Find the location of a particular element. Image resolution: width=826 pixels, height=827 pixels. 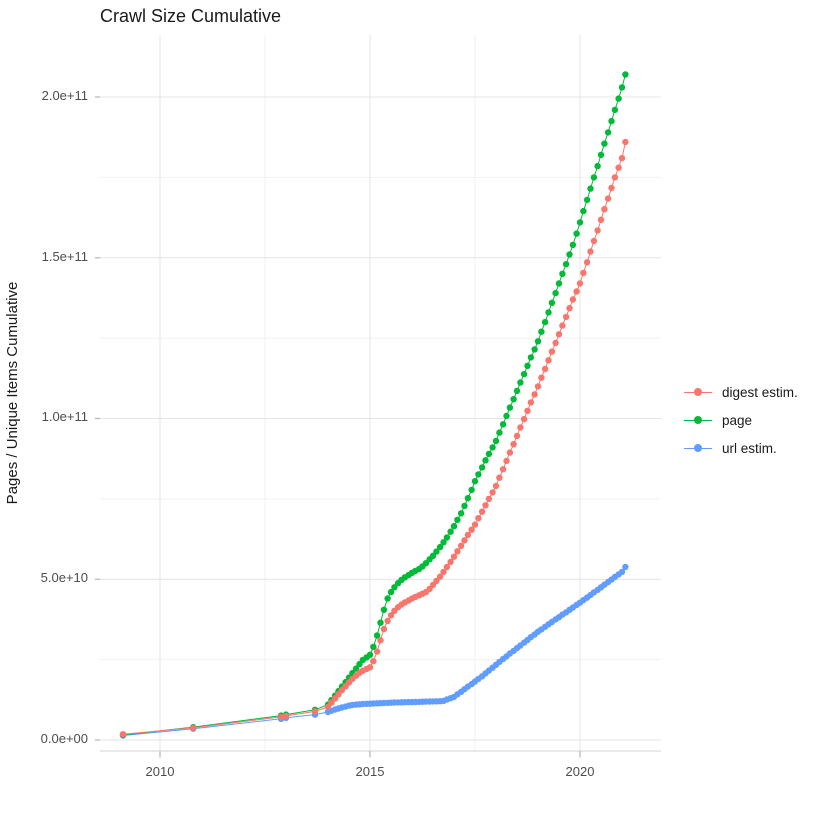

series-url-estim is located at coordinates (374, 651).